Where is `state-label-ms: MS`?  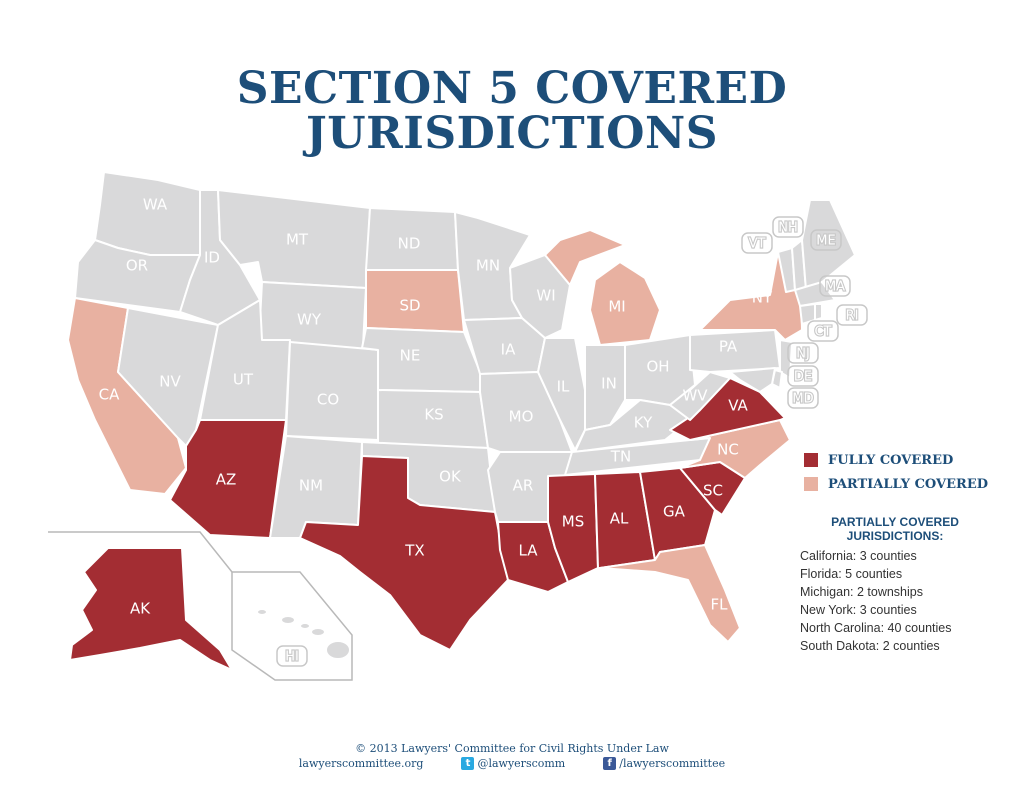
state-label-ms: MS is located at coordinates (573, 522).